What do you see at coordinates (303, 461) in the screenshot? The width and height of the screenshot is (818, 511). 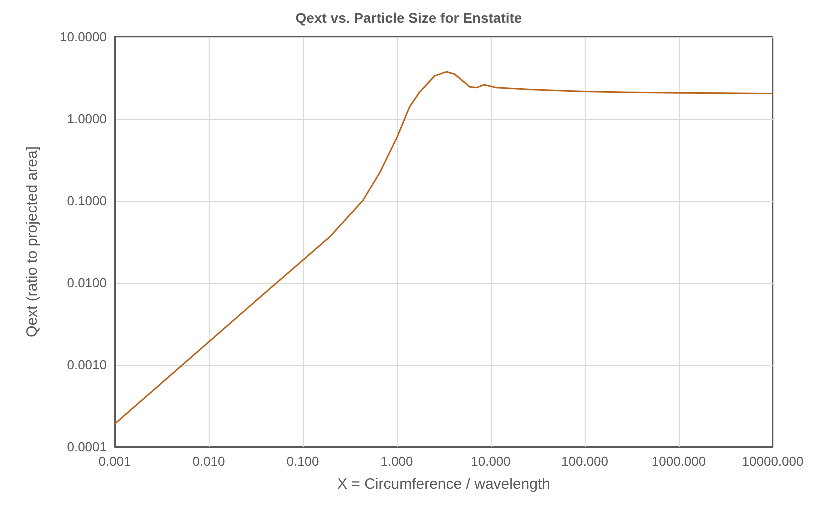 I see `x-tick-label: 0.100` at bounding box center [303, 461].